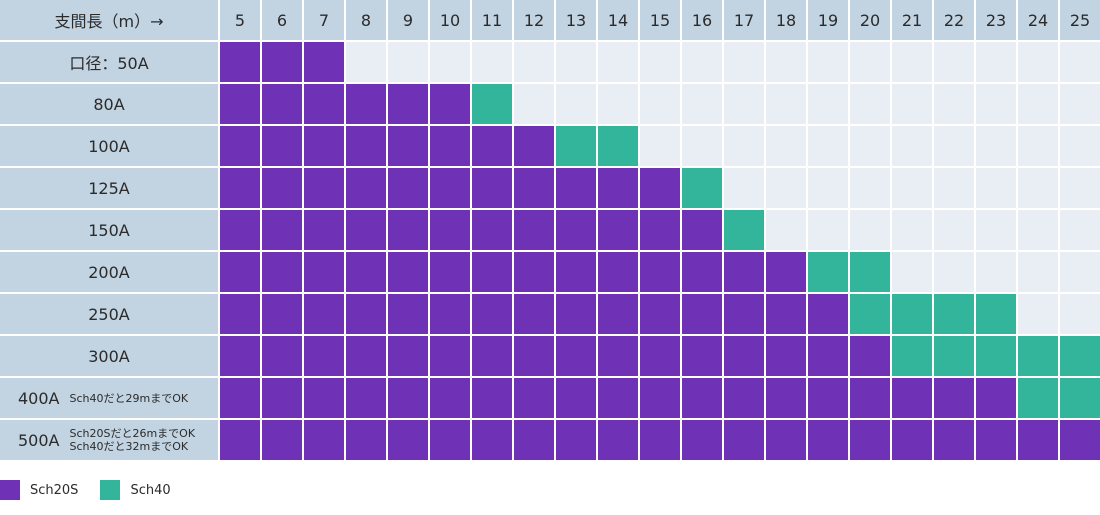  I want to click on column-header-14: 14, so click(619, 21).